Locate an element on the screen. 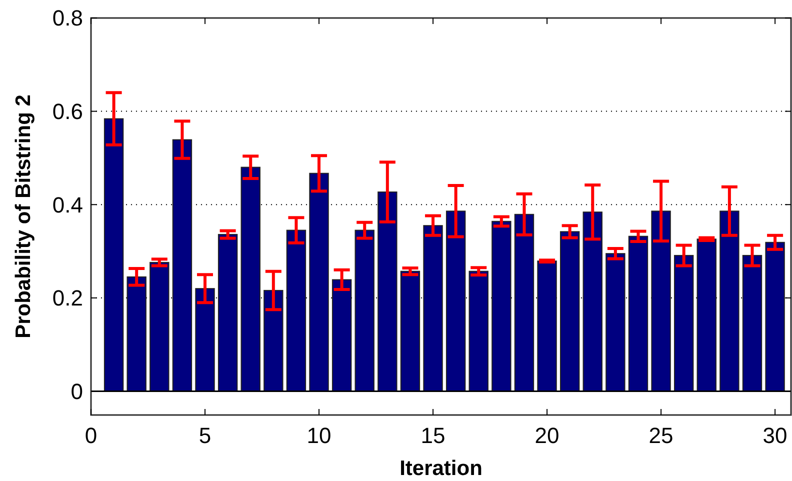 The height and width of the screenshot is (481, 792). y-tick-label: 0 is located at coordinates (76, 391).